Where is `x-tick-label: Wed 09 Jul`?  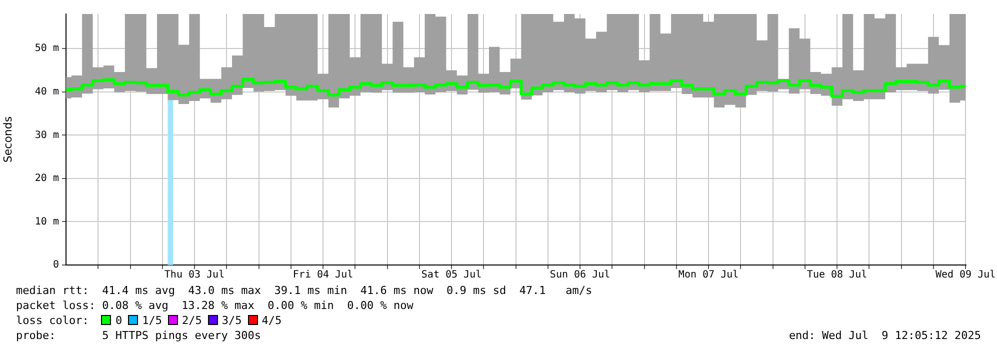
x-tick-label: Wed 09 Jul is located at coordinates (965, 275).